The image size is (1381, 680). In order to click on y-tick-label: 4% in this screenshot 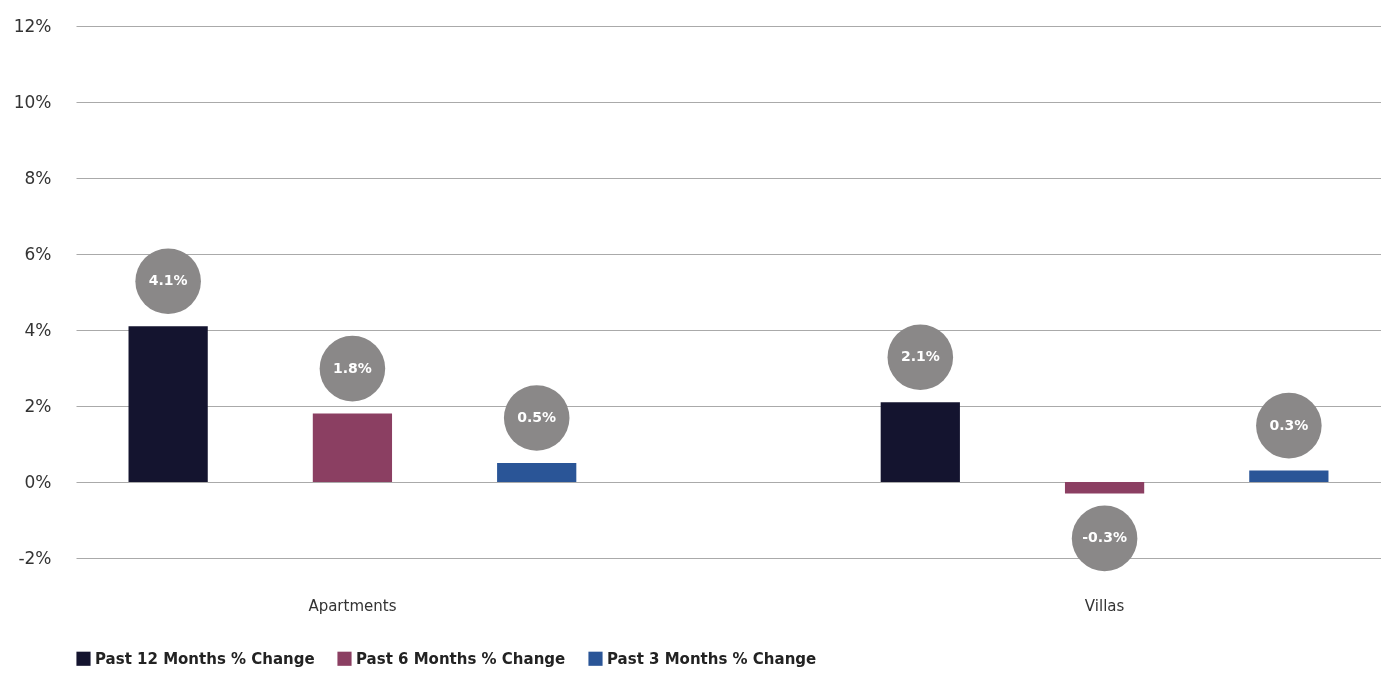, I will do `click(38, 329)`.